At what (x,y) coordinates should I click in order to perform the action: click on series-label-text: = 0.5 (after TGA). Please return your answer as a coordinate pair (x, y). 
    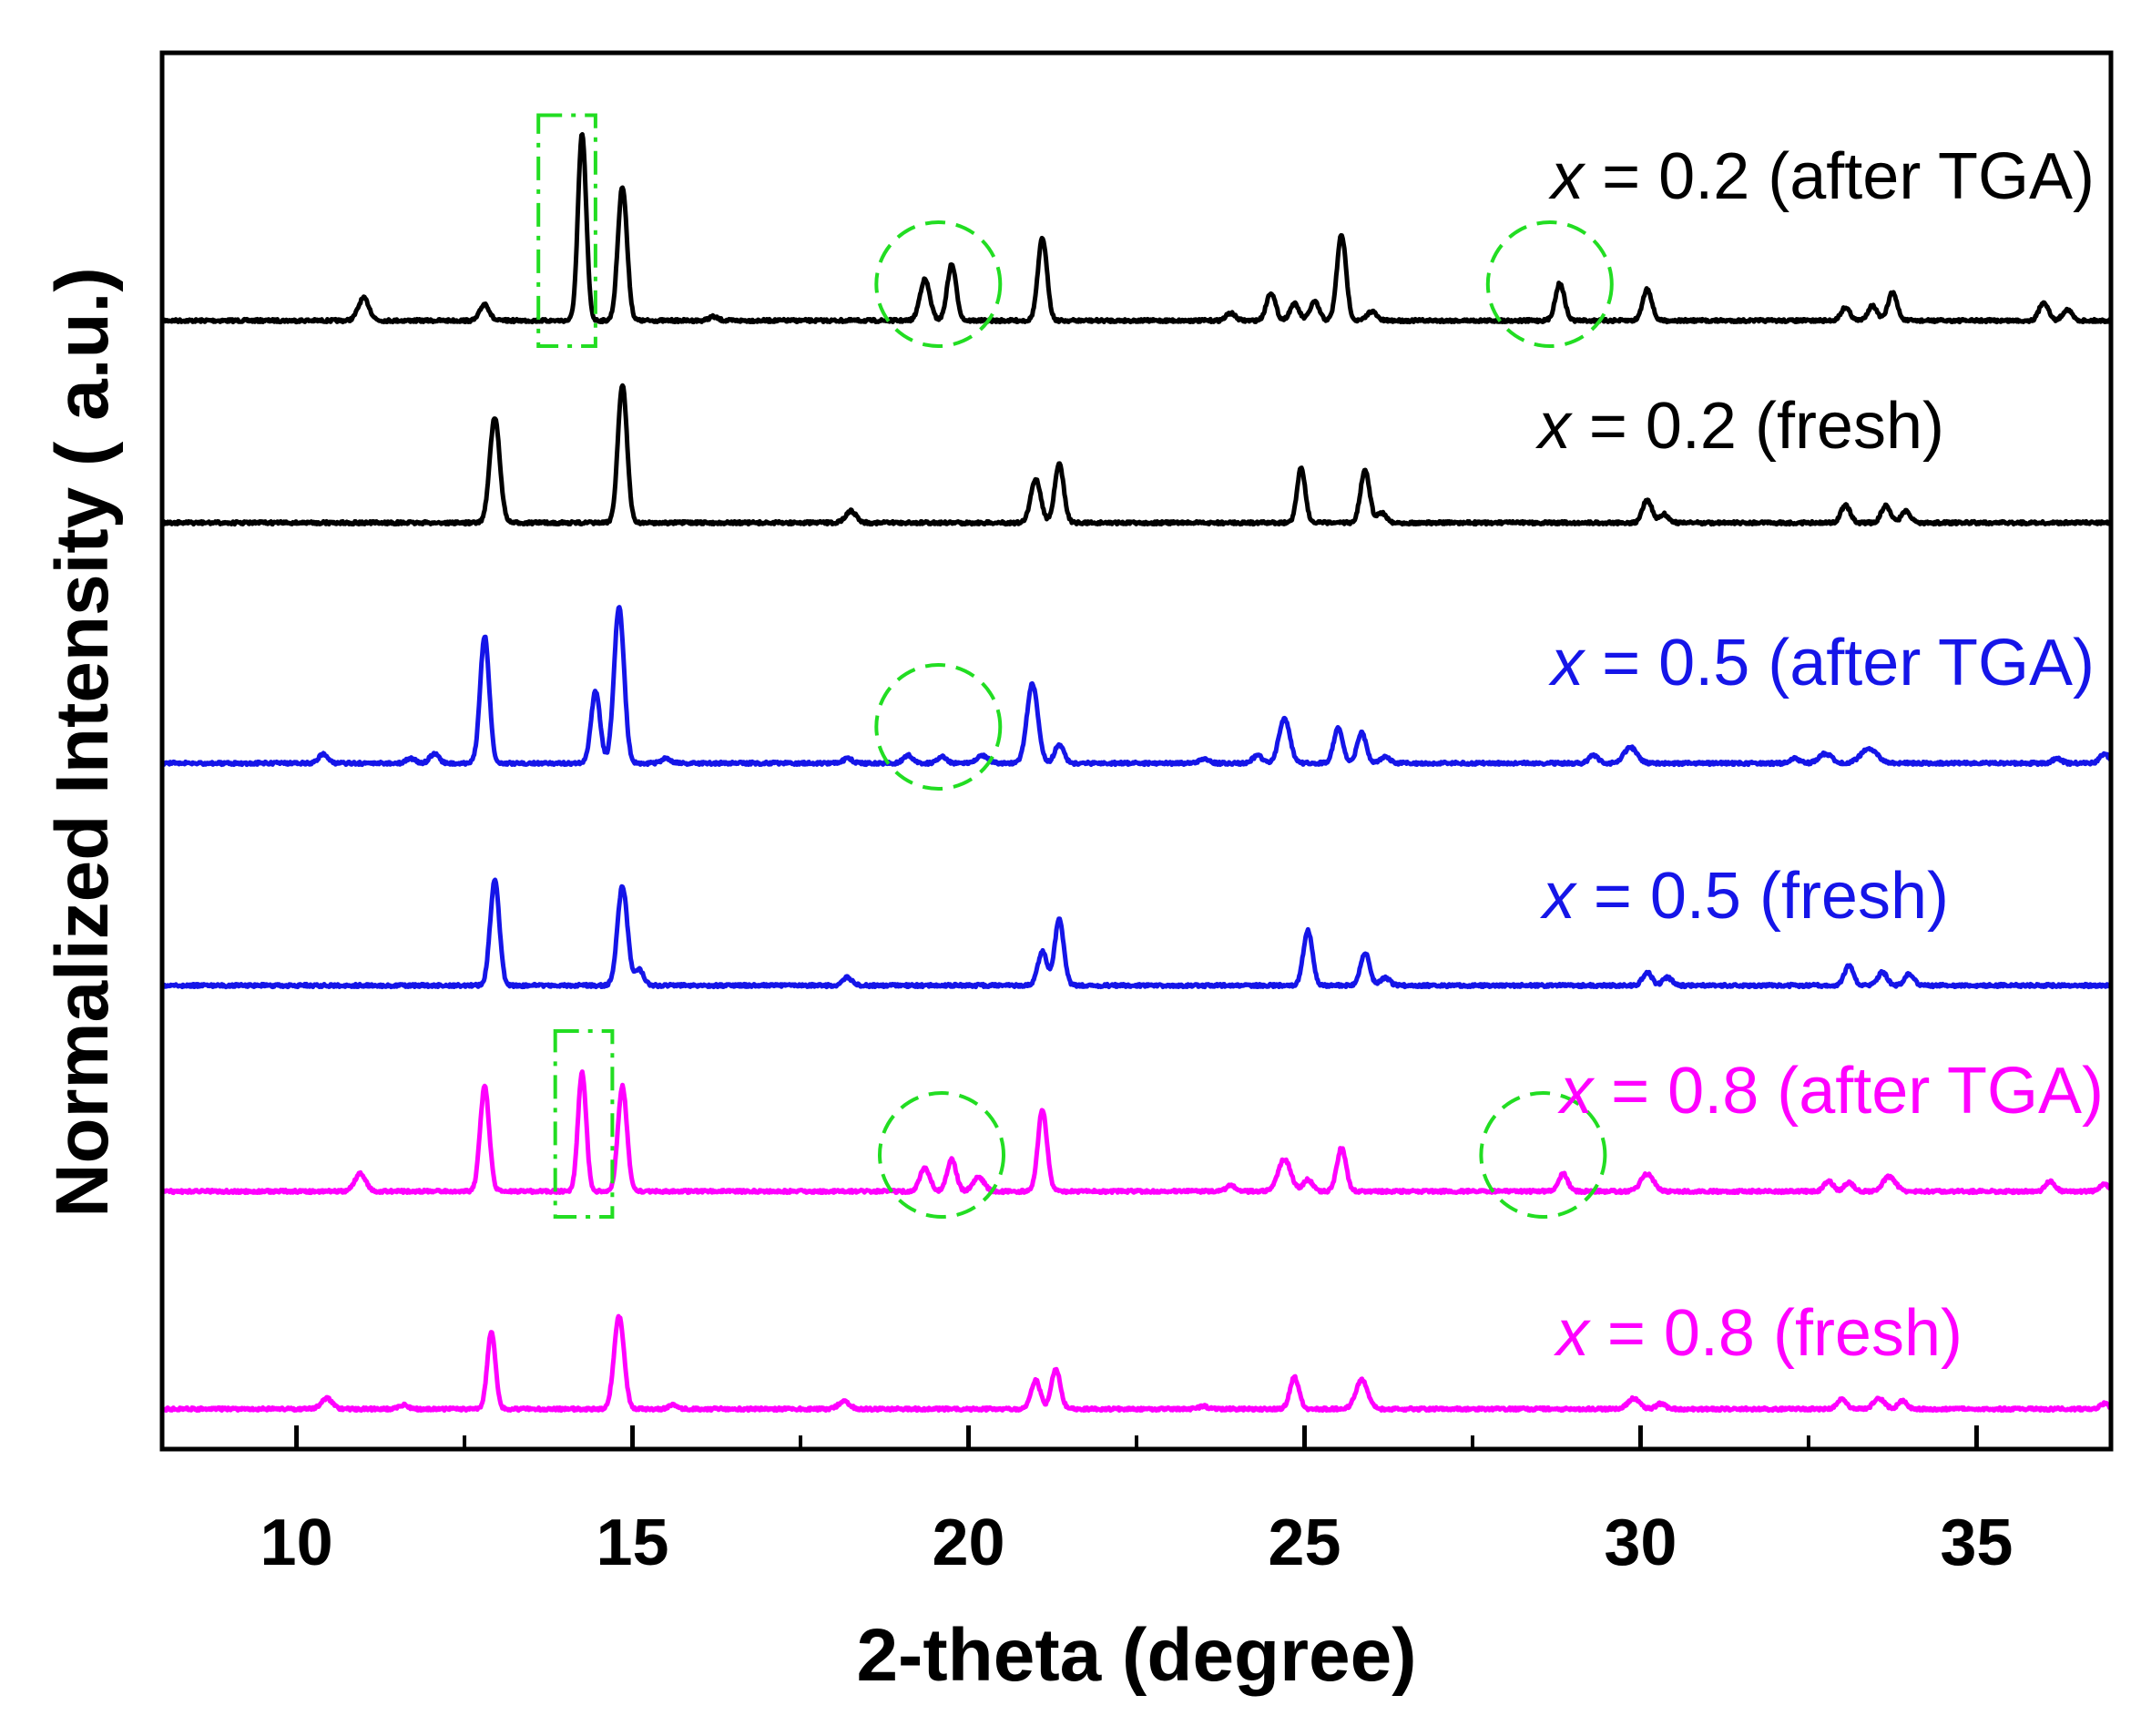
    Looking at the image, I should click on (1839, 663).